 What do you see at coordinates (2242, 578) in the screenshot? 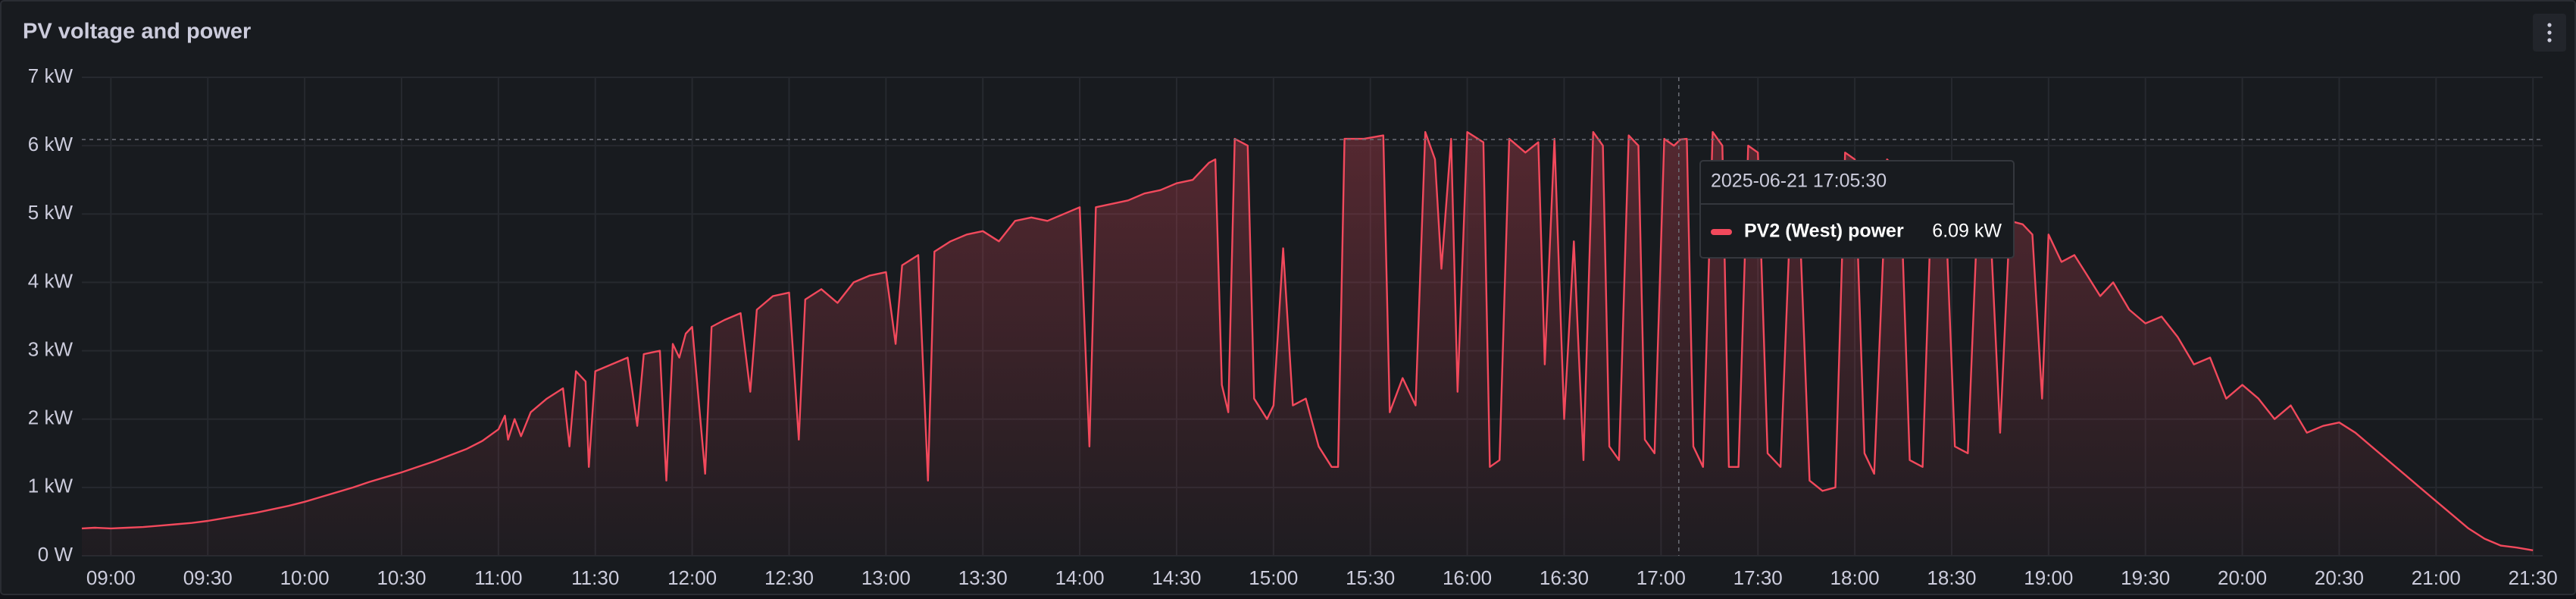
I see `x-tick-label: 20:00` at bounding box center [2242, 578].